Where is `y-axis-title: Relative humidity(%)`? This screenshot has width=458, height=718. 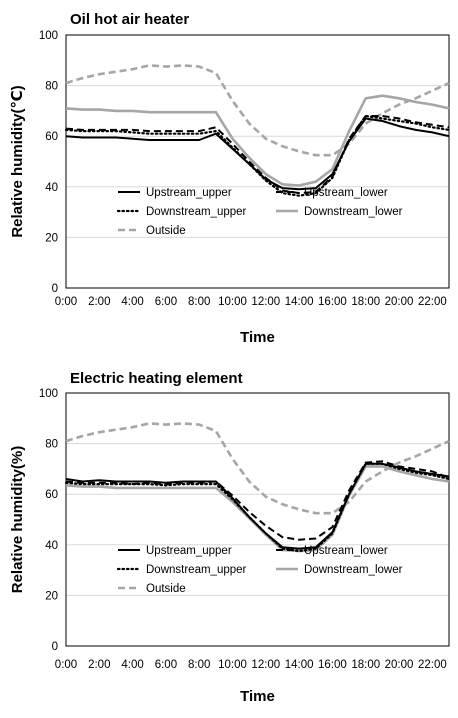
y-axis-title: Relative humidity(%) is located at coordinates (17, 520).